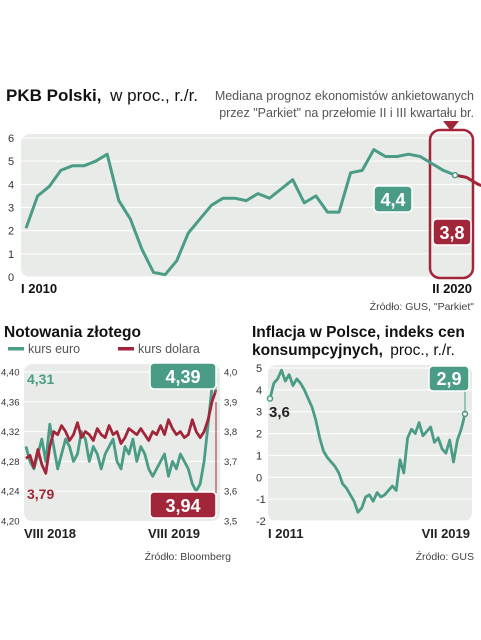 This screenshot has width=481, height=640. What do you see at coordinates (188, 556) in the screenshot?
I see `zloty-source: Źródło: Bloomberg` at bounding box center [188, 556].